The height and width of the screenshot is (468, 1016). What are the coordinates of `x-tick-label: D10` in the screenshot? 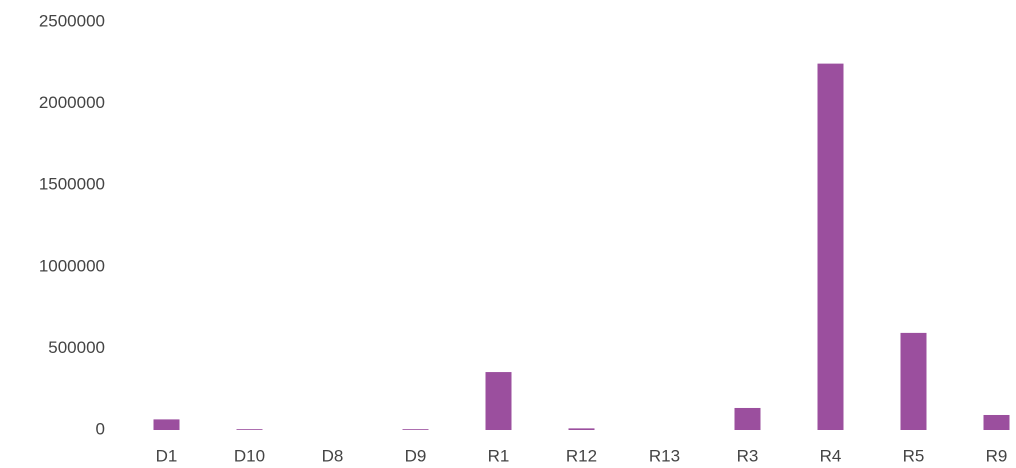 It's located at (249, 455).